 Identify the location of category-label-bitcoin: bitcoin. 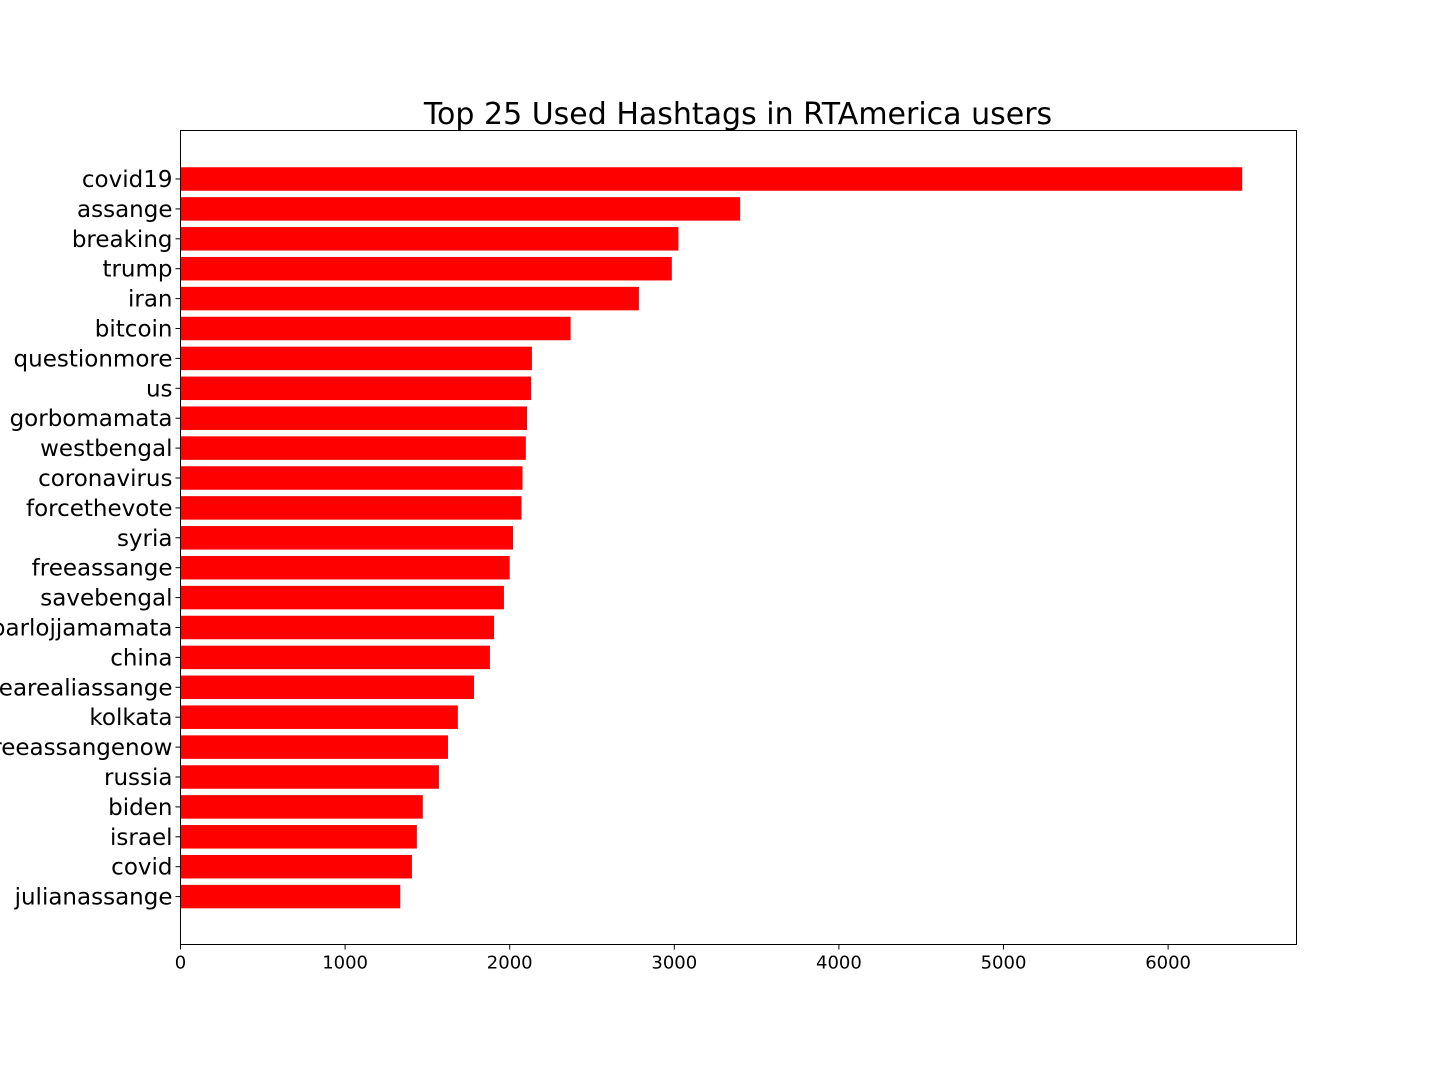
(134, 330).